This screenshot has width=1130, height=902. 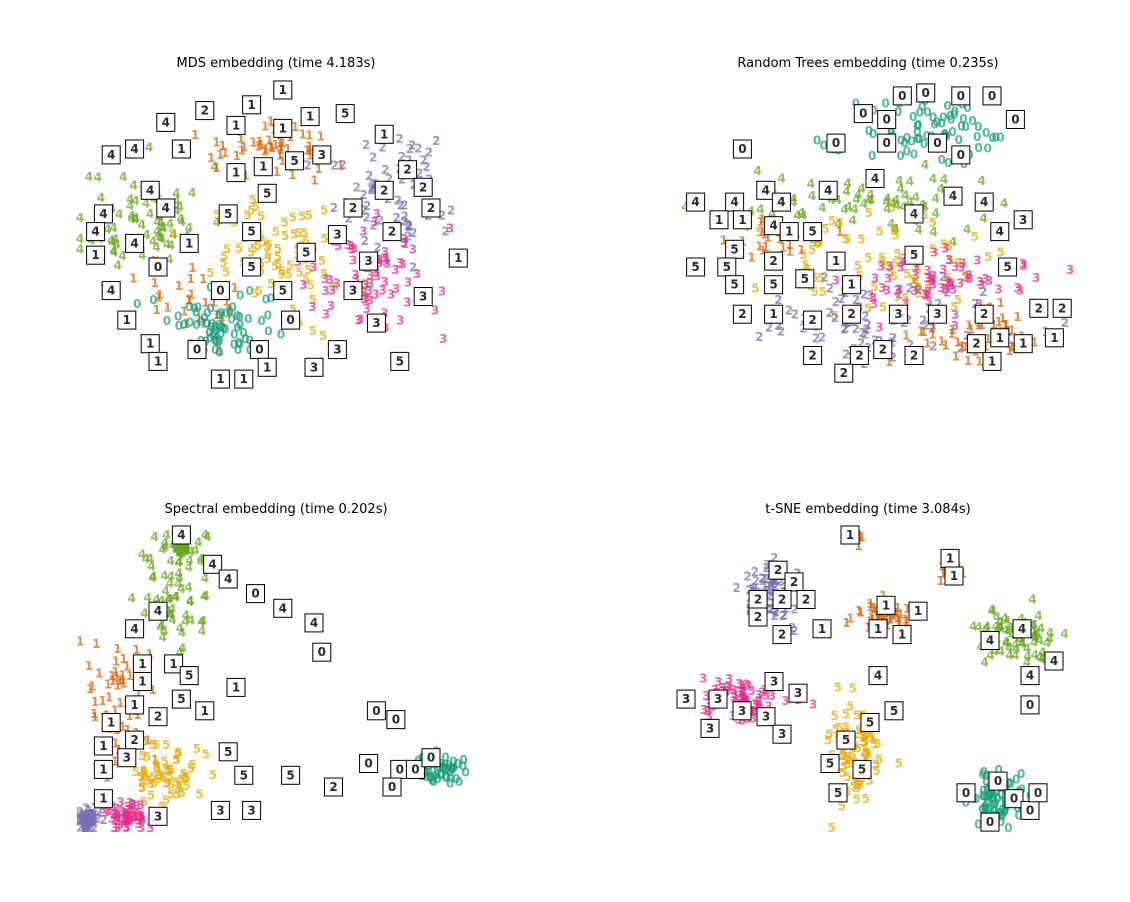 I want to click on digit-thumbnail: 2, so click(x=758, y=617).